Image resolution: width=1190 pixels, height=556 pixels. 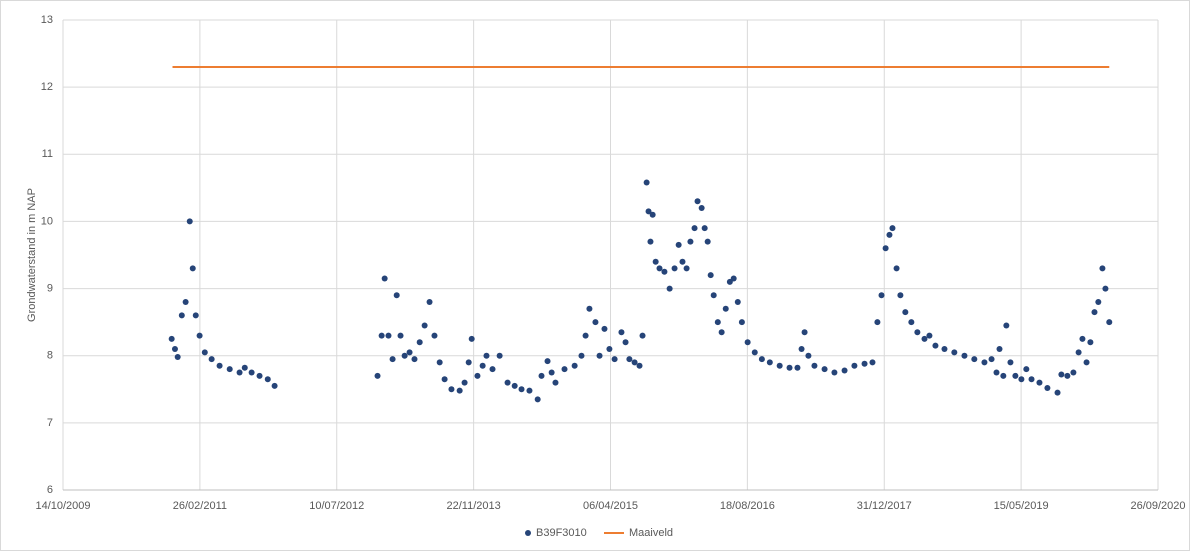 What do you see at coordinates (50, 423) in the screenshot?
I see `y-tick-label: 7` at bounding box center [50, 423].